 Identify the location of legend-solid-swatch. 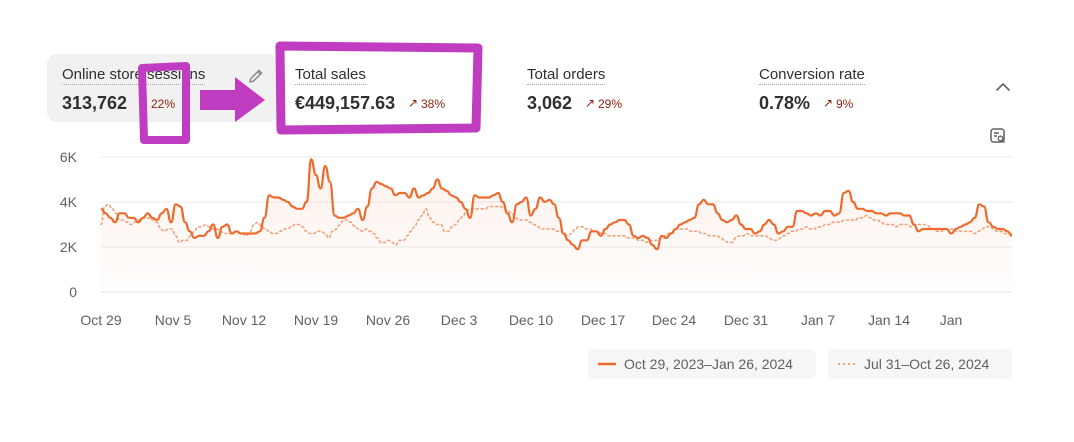
(607, 364).